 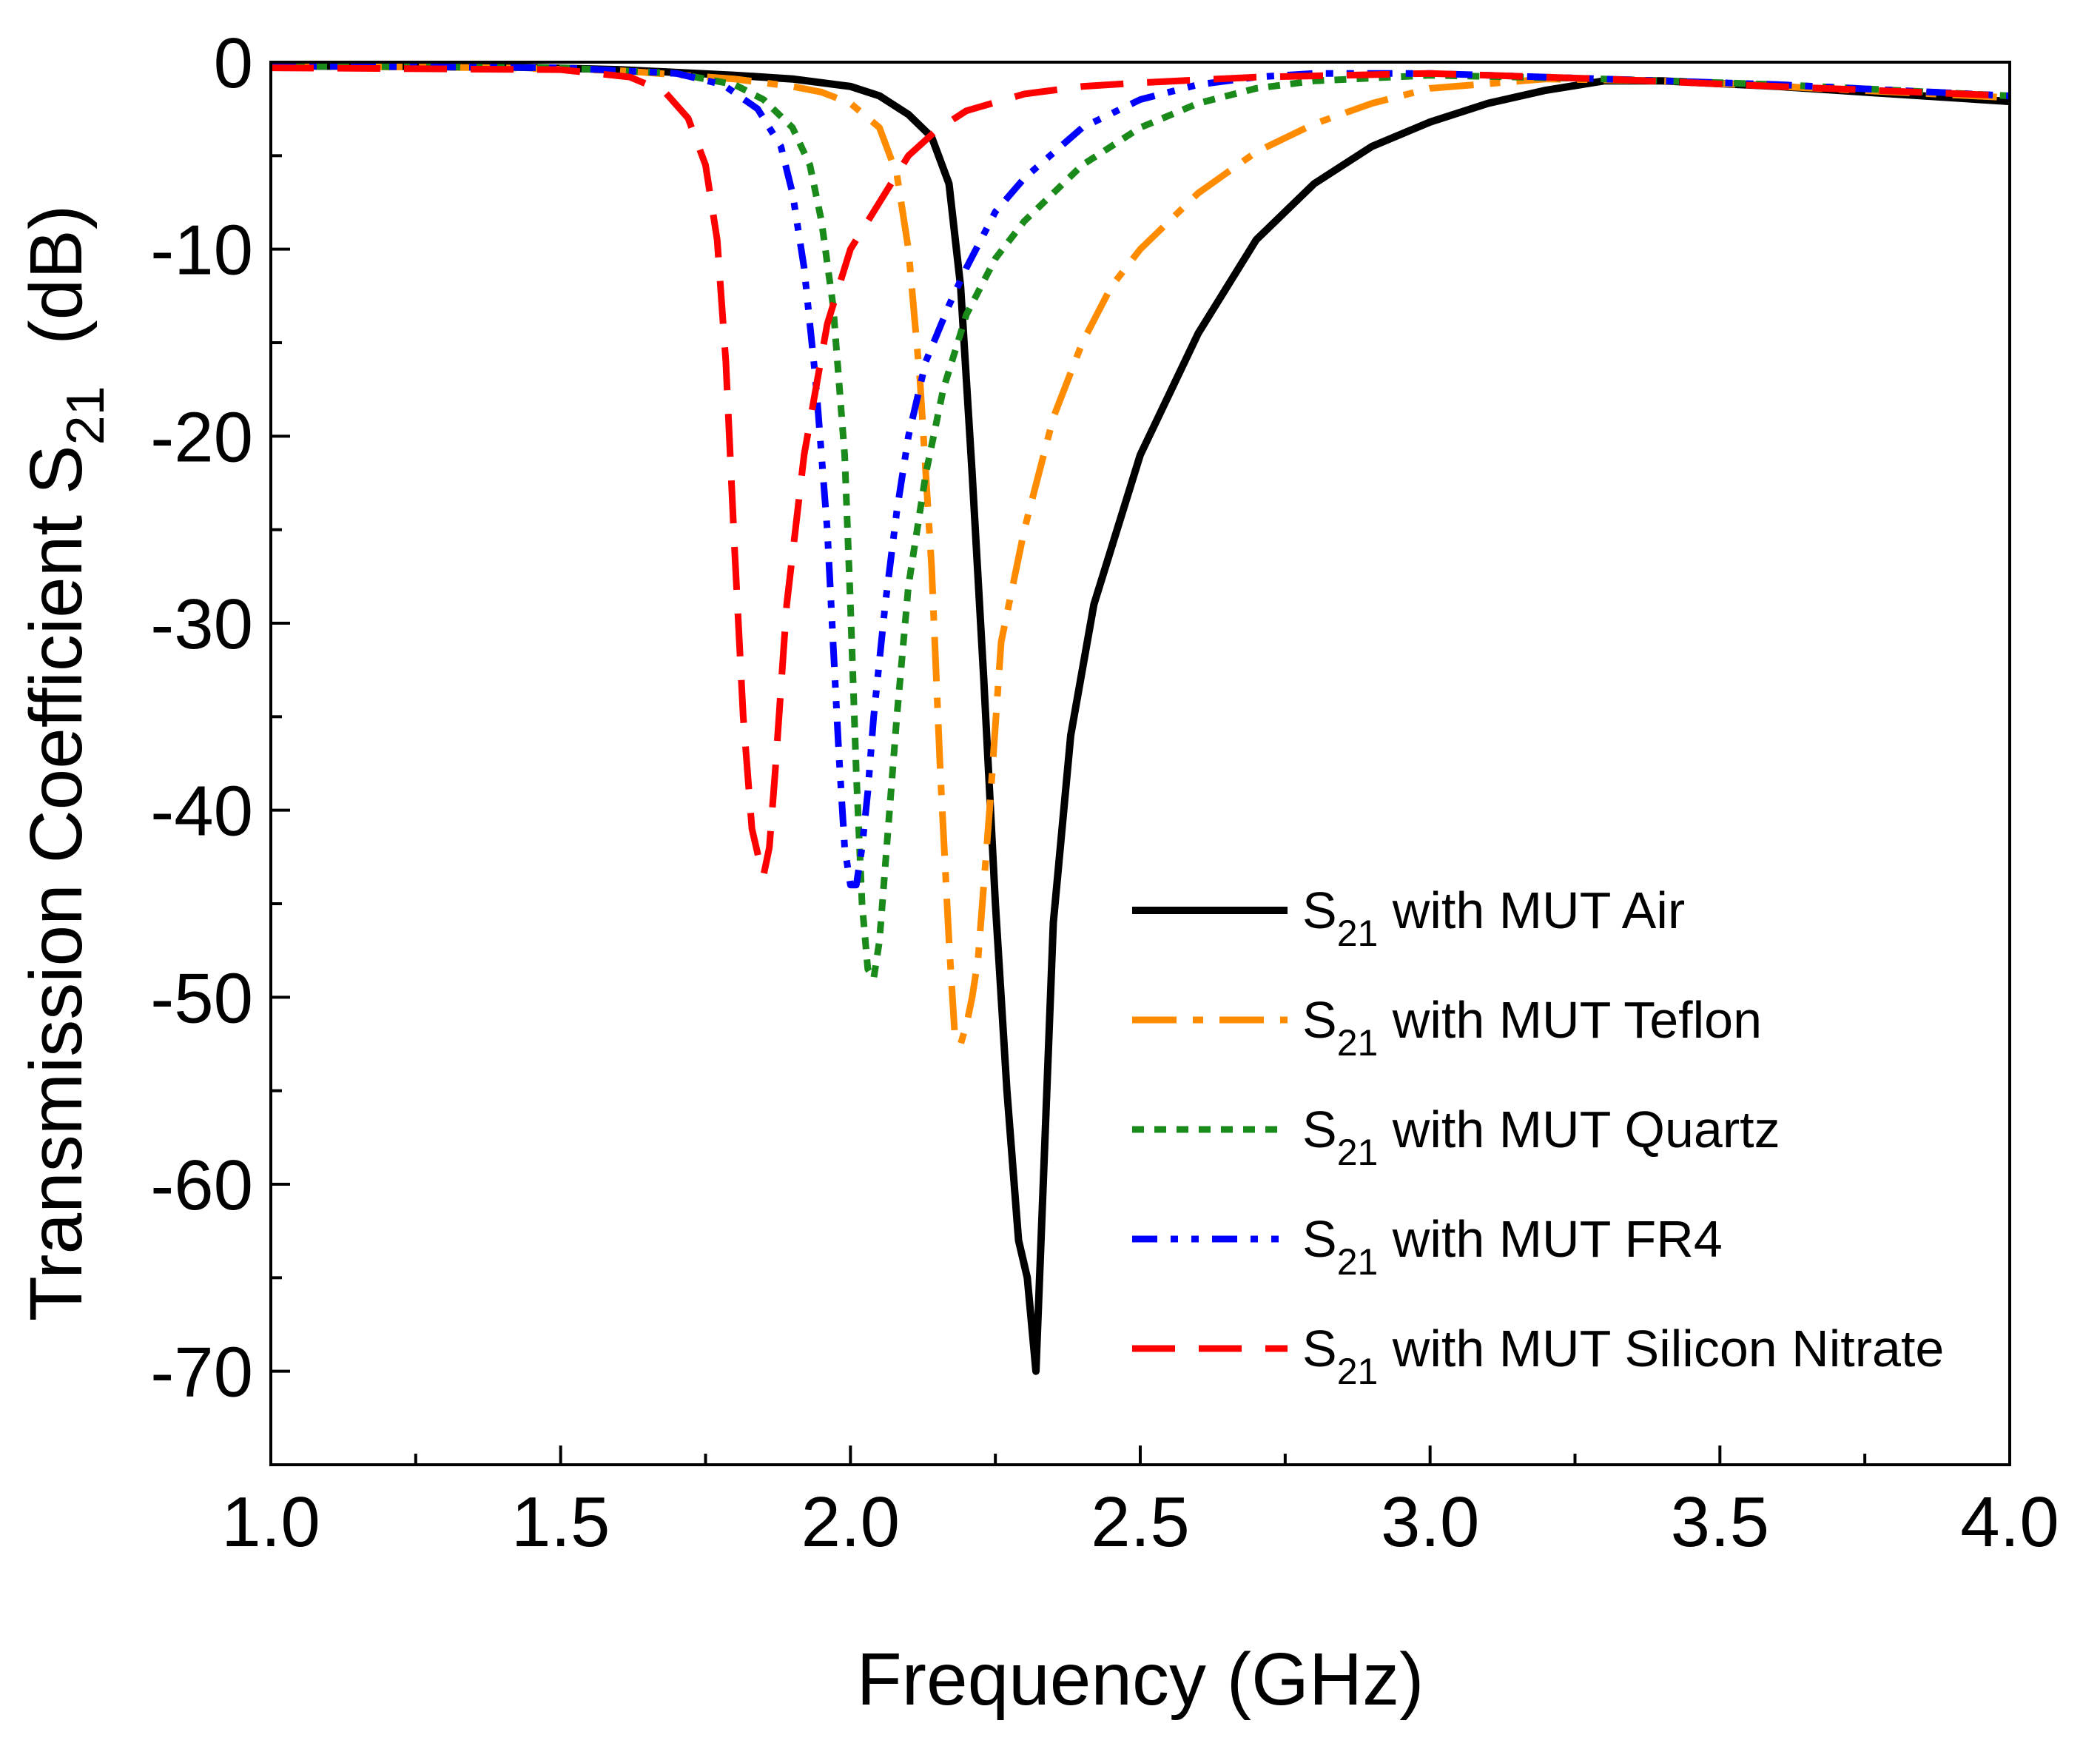 What do you see at coordinates (1570, 1020) in the screenshot?
I see `legend-label-suffix: with MUT Teflon` at bounding box center [1570, 1020].